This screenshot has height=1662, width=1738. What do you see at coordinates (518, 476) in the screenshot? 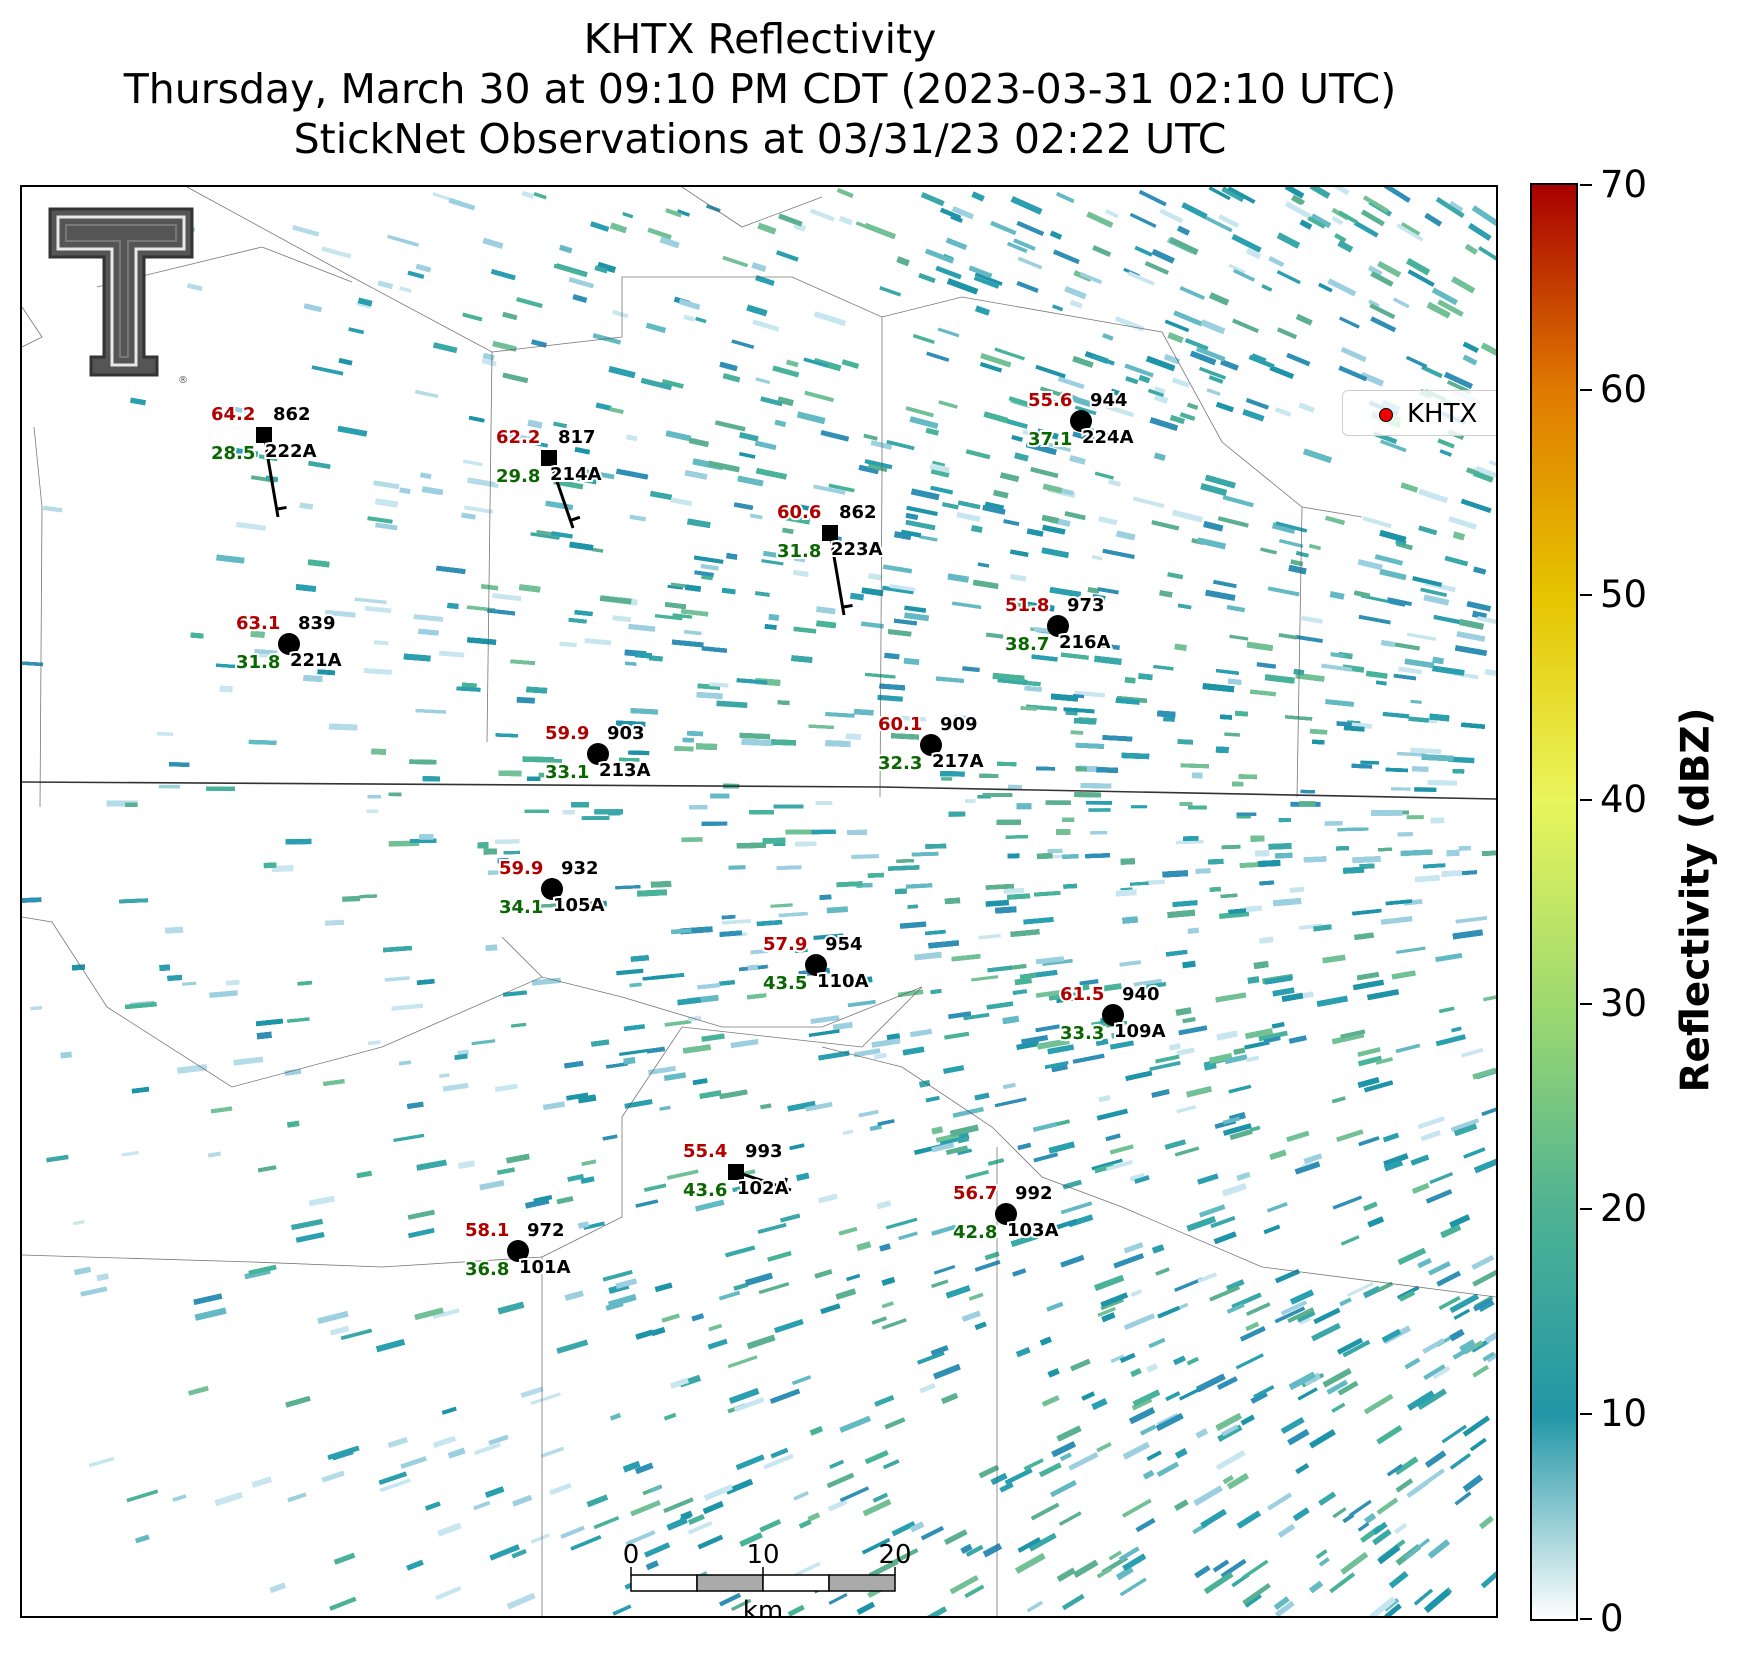
I see `station-dewpoint: 29.8` at bounding box center [518, 476].